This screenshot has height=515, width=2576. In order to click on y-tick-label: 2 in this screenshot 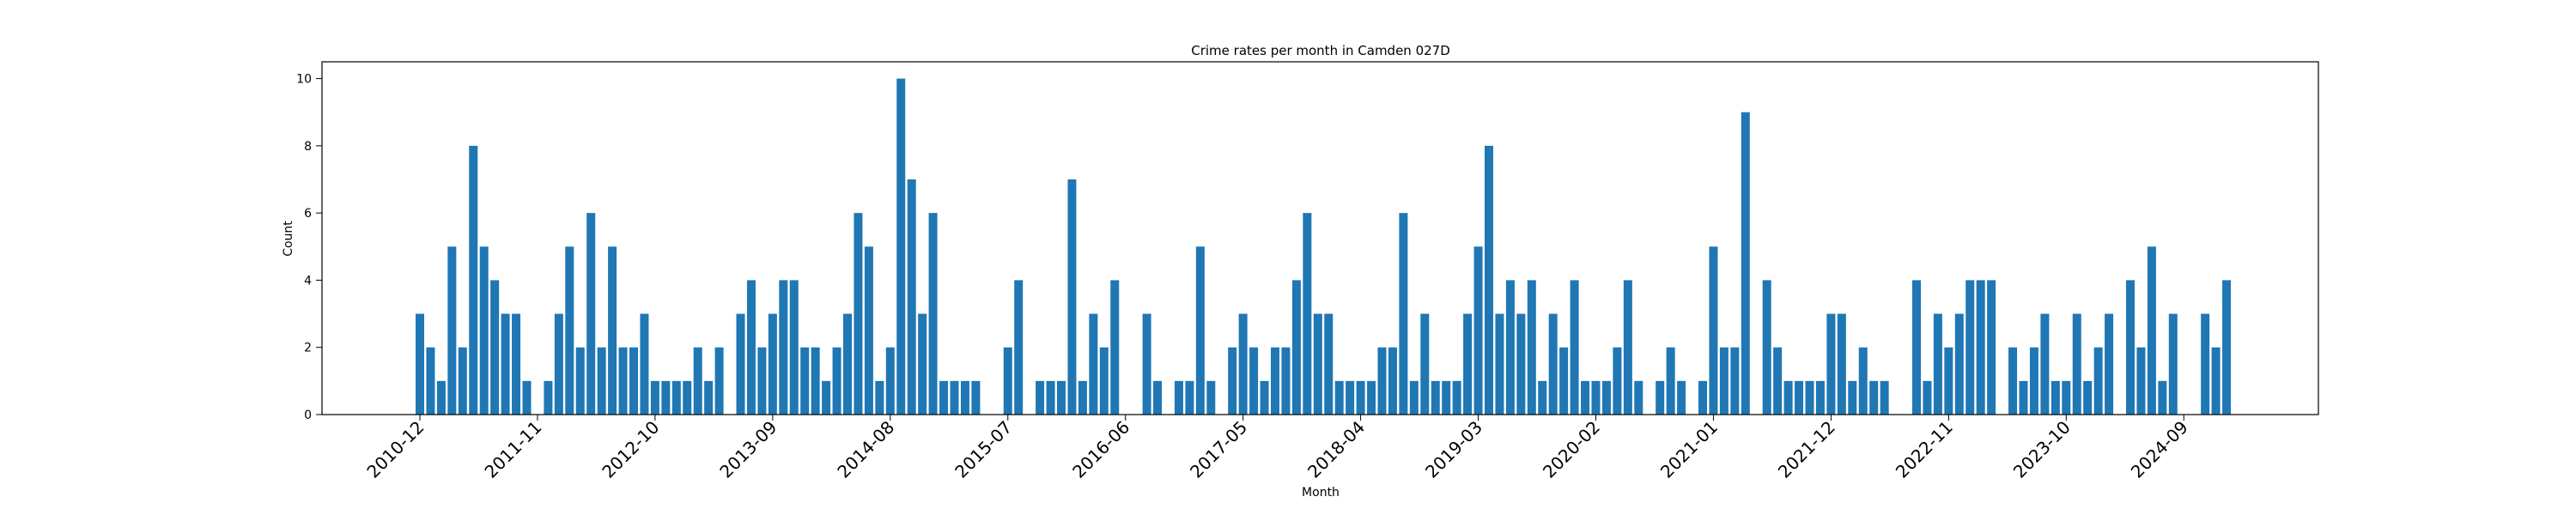, I will do `click(308, 348)`.